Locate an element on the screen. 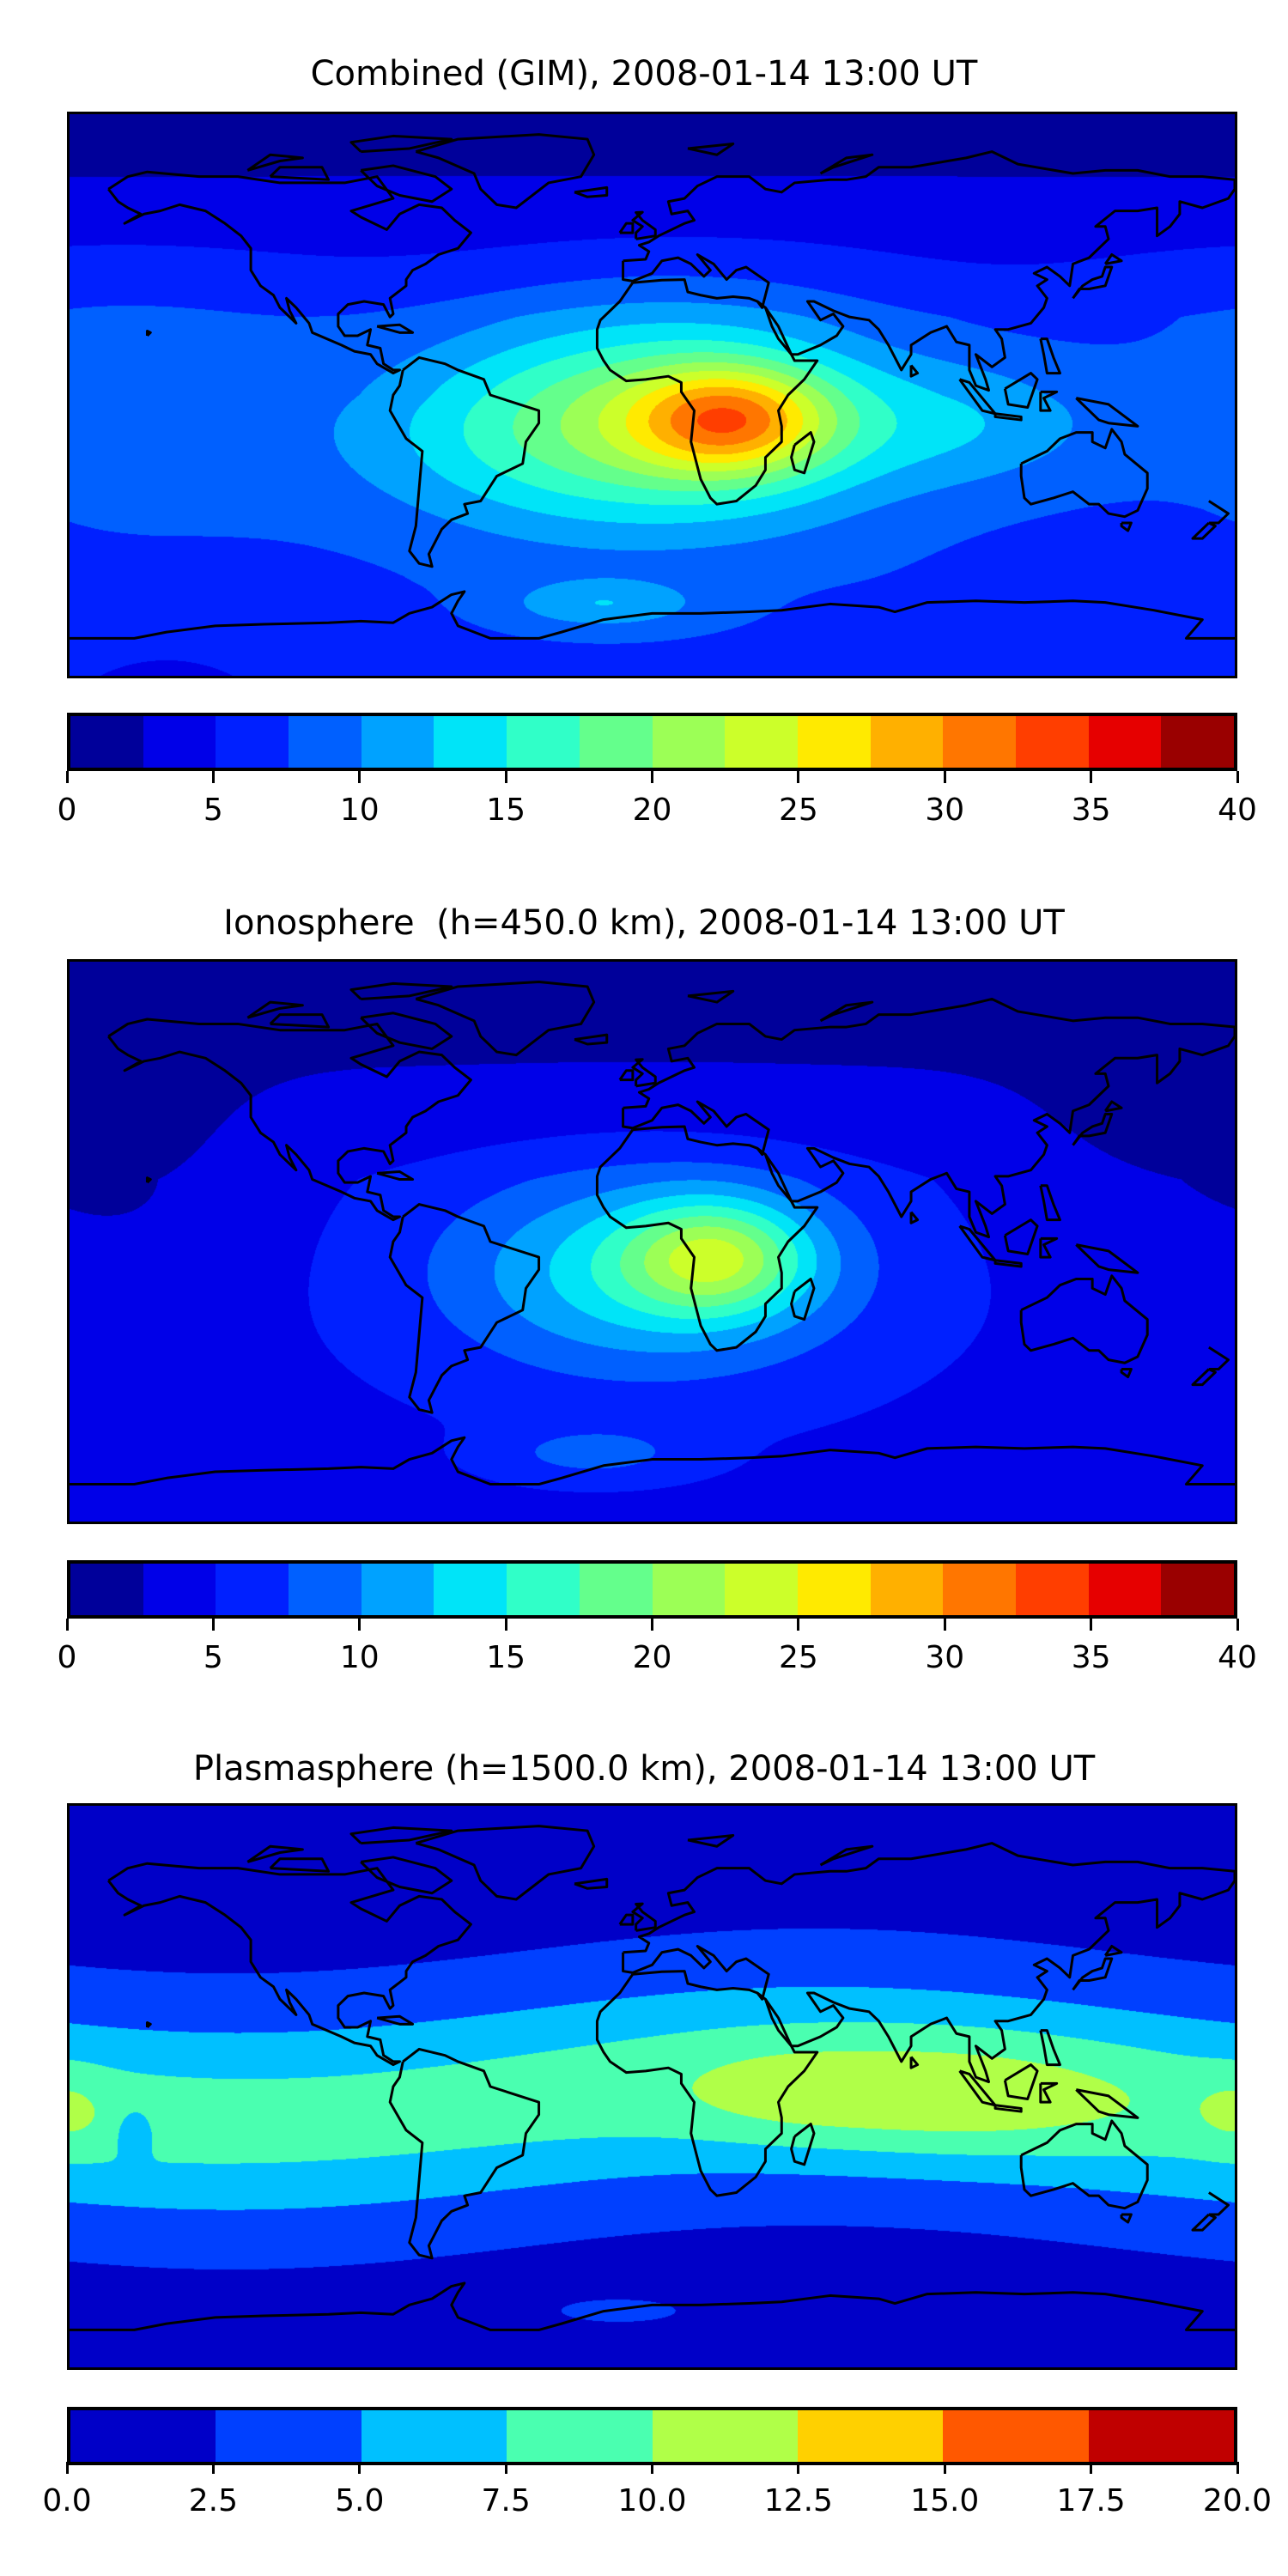 The height and width of the screenshot is (2576, 1288). colorbar-tick-label: 7.5 is located at coordinates (506, 2500).